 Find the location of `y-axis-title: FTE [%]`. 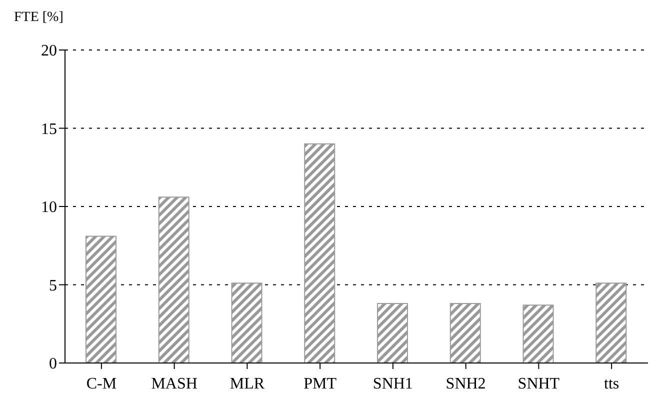

y-axis-title: FTE [%] is located at coordinates (39, 18).